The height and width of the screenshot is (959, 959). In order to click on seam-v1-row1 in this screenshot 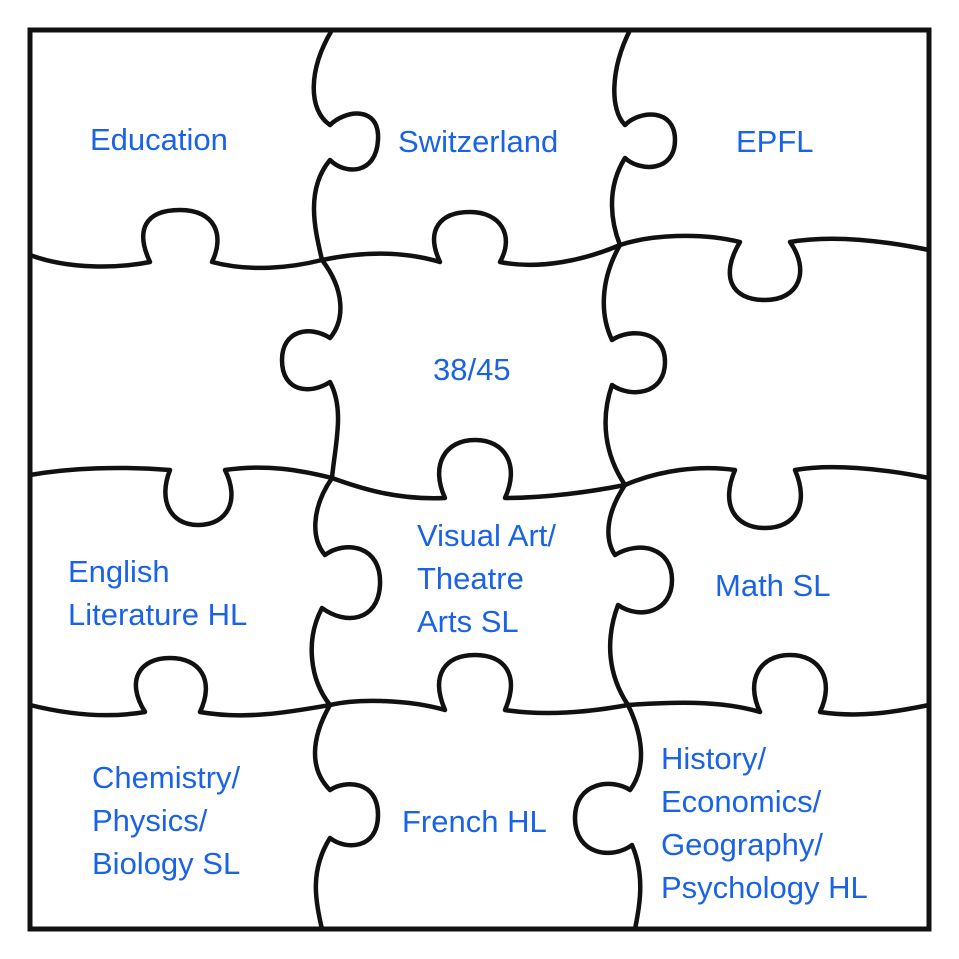, I will do `click(346, 145)`.